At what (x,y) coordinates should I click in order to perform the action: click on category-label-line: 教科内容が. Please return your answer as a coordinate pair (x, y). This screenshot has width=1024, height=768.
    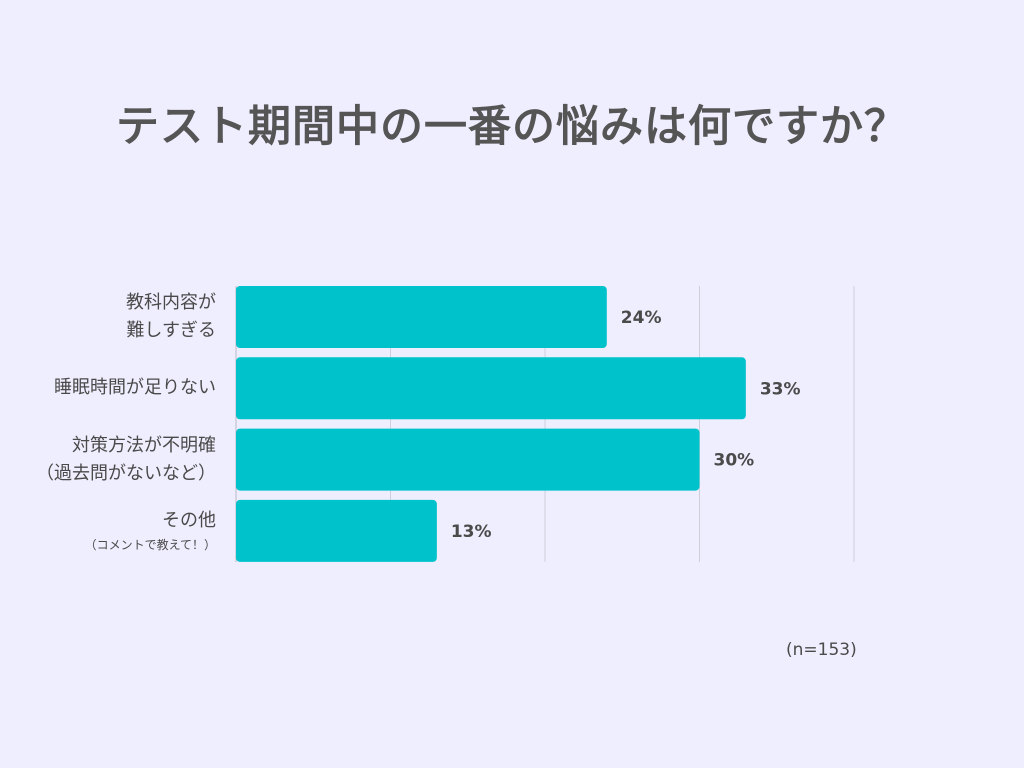
    Looking at the image, I should click on (171, 302).